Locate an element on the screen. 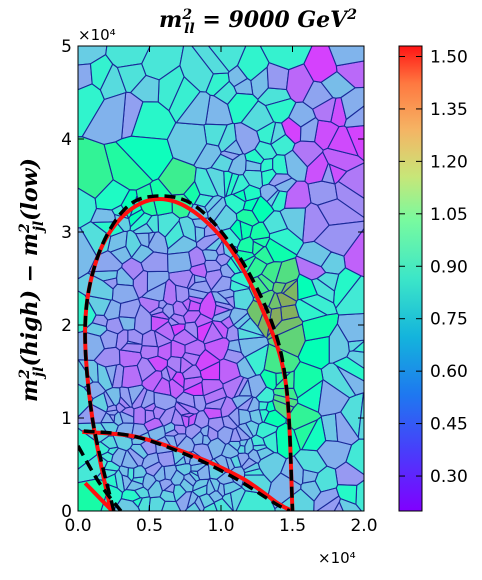 Image resolution: width=482 pixels, height=580 pixels. x-tick-label: 0.0 is located at coordinates (77, 526).